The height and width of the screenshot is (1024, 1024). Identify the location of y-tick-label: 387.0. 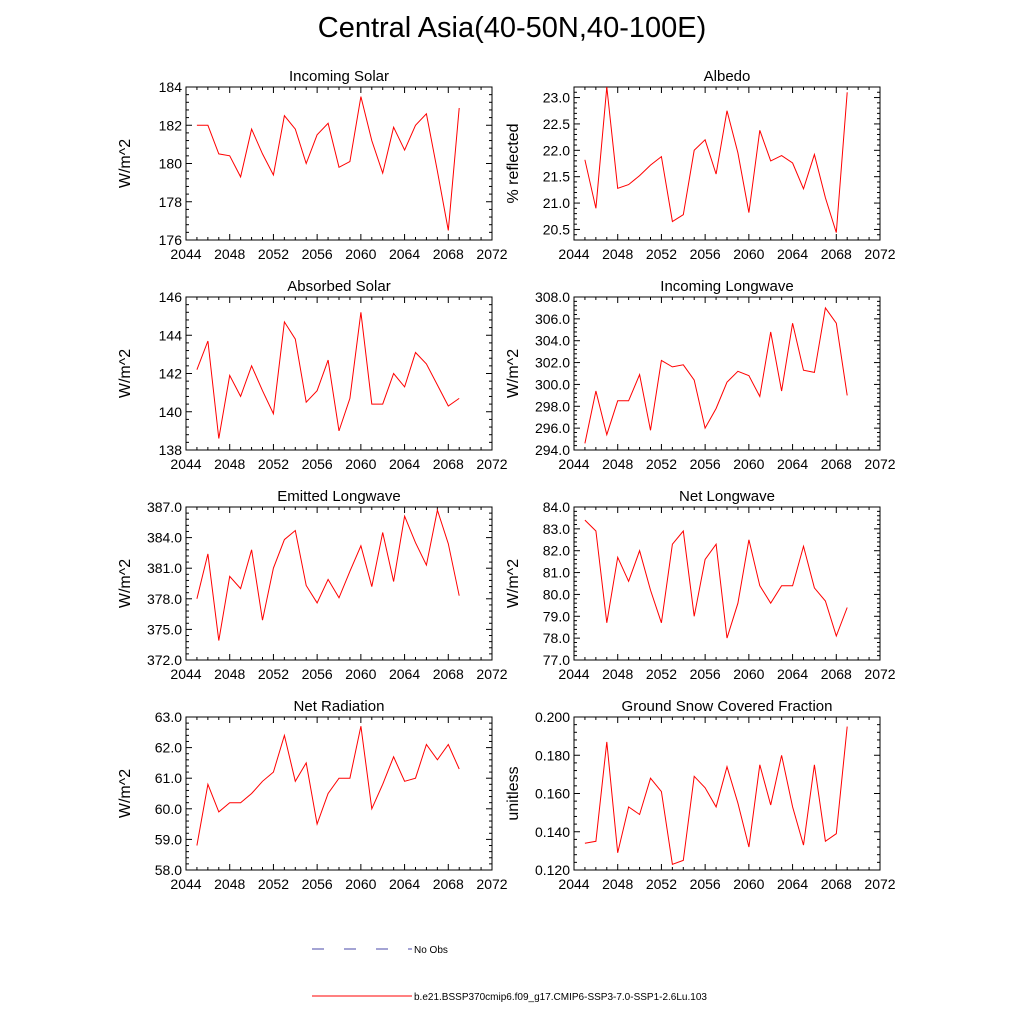
(164, 507).